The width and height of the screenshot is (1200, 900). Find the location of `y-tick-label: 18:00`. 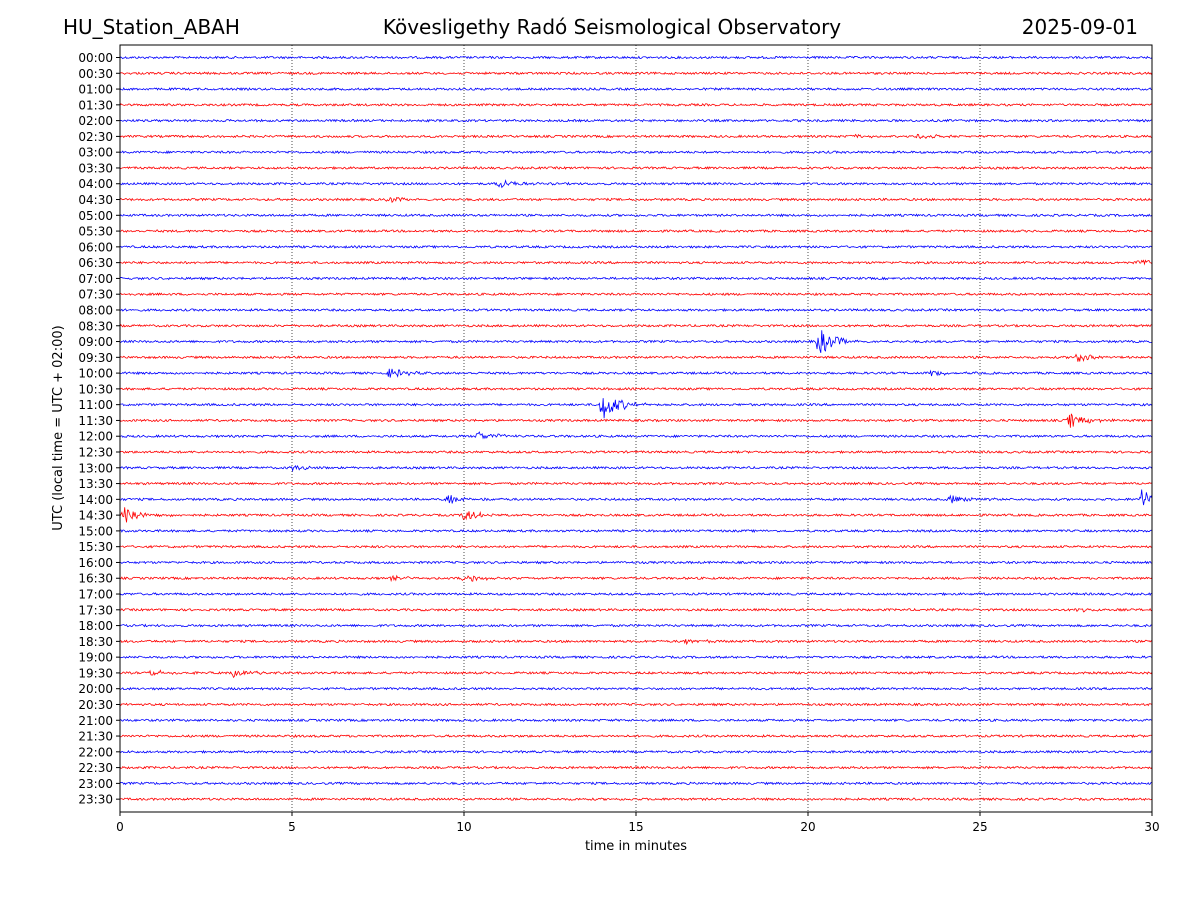

y-tick-label: 18:00 is located at coordinates (95, 626).